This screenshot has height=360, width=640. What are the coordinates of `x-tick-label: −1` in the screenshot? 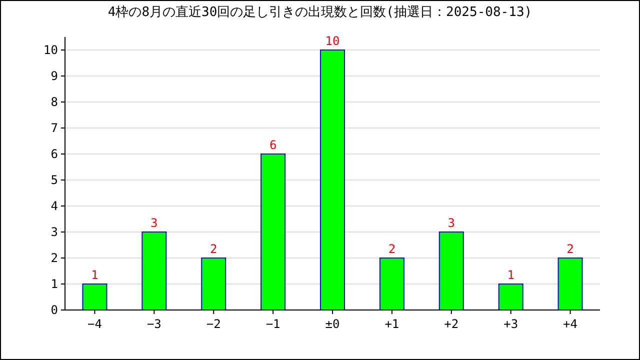 It's located at (273, 324).